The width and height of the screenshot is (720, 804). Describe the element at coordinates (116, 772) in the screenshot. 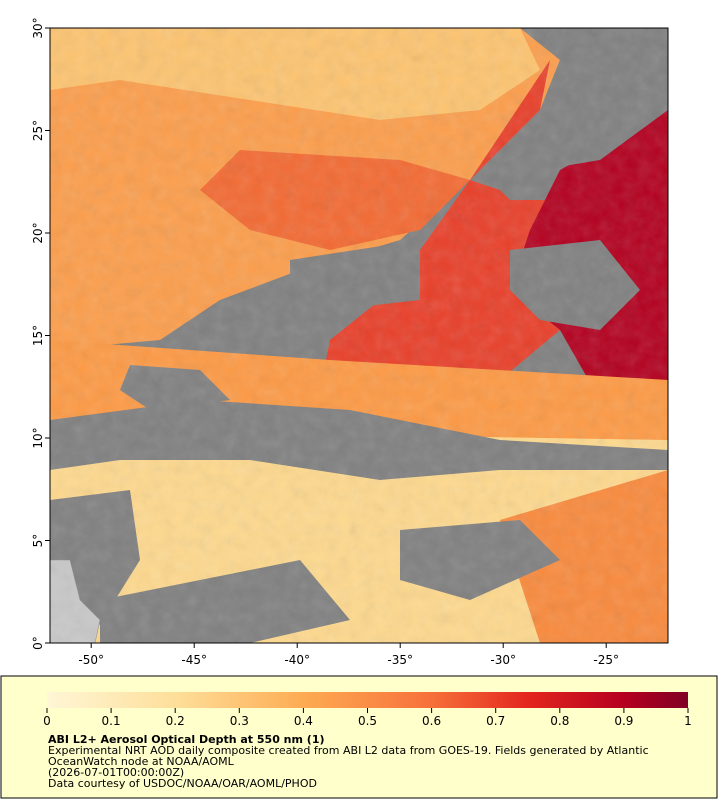

I see `caption-line: (2026-07-01T00:00:00Z)` at that location.